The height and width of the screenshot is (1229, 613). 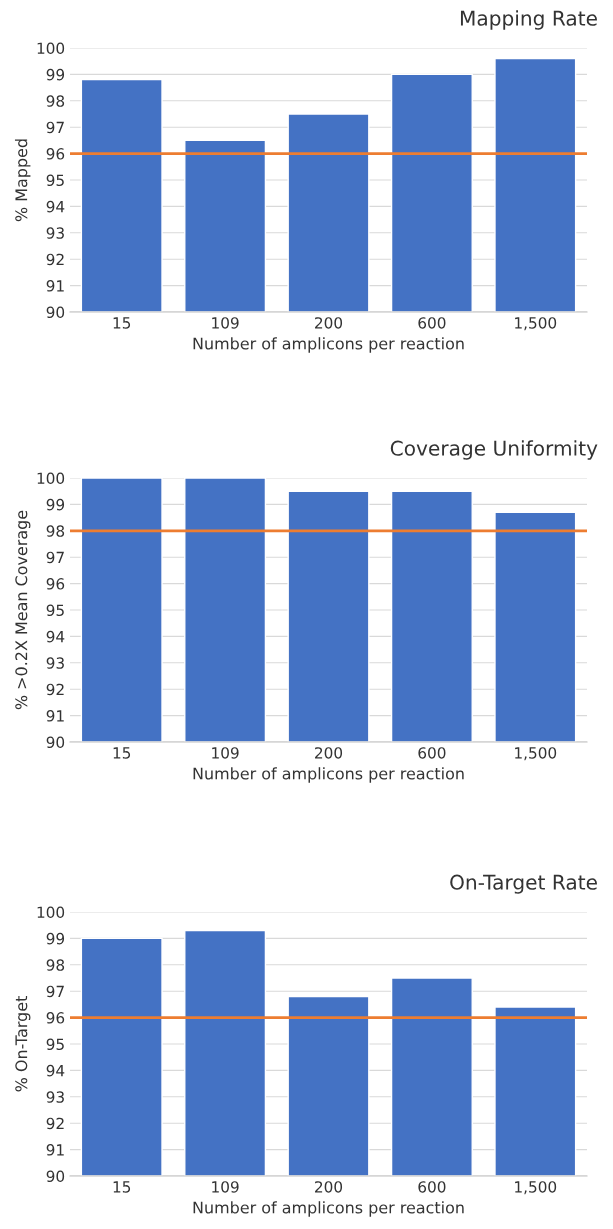 I want to click on chart-title: Mapping Rate, so click(x=528, y=20).